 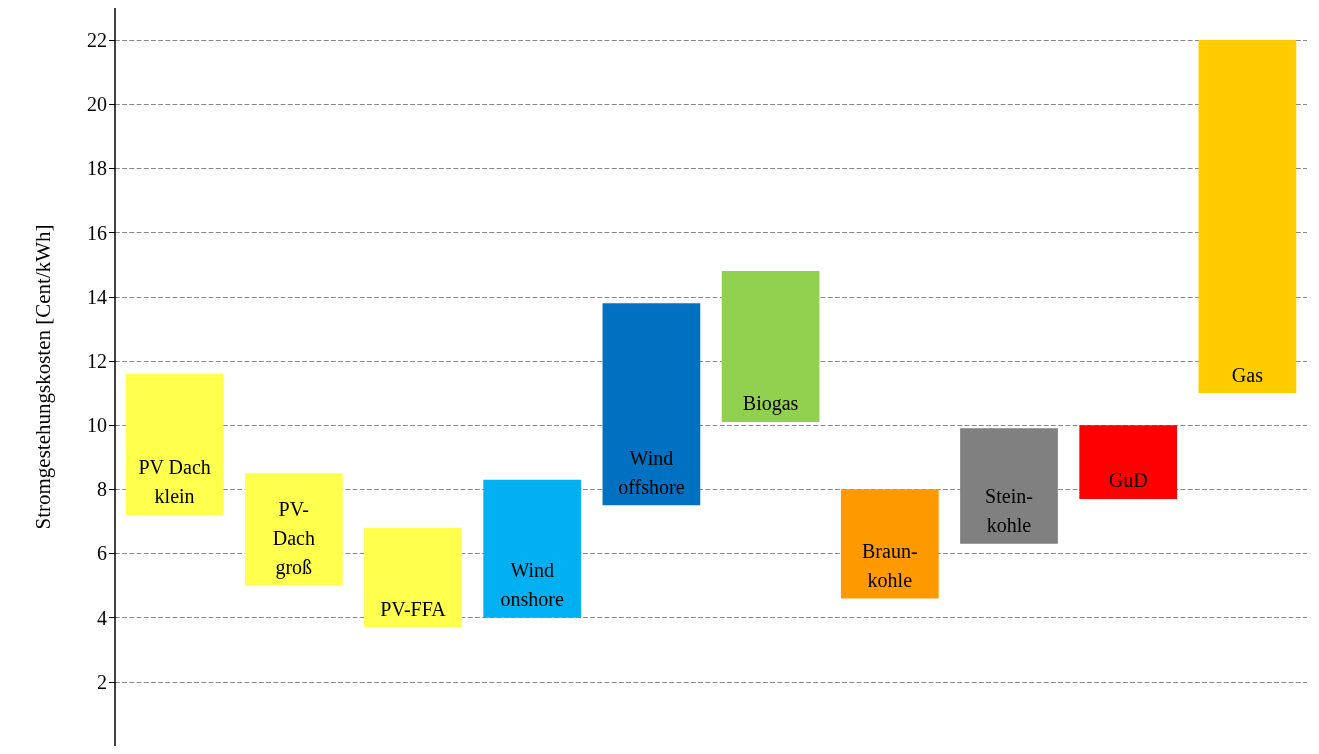 What do you see at coordinates (102, 681) in the screenshot?
I see `y-tick-label: 2` at bounding box center [102, 681].